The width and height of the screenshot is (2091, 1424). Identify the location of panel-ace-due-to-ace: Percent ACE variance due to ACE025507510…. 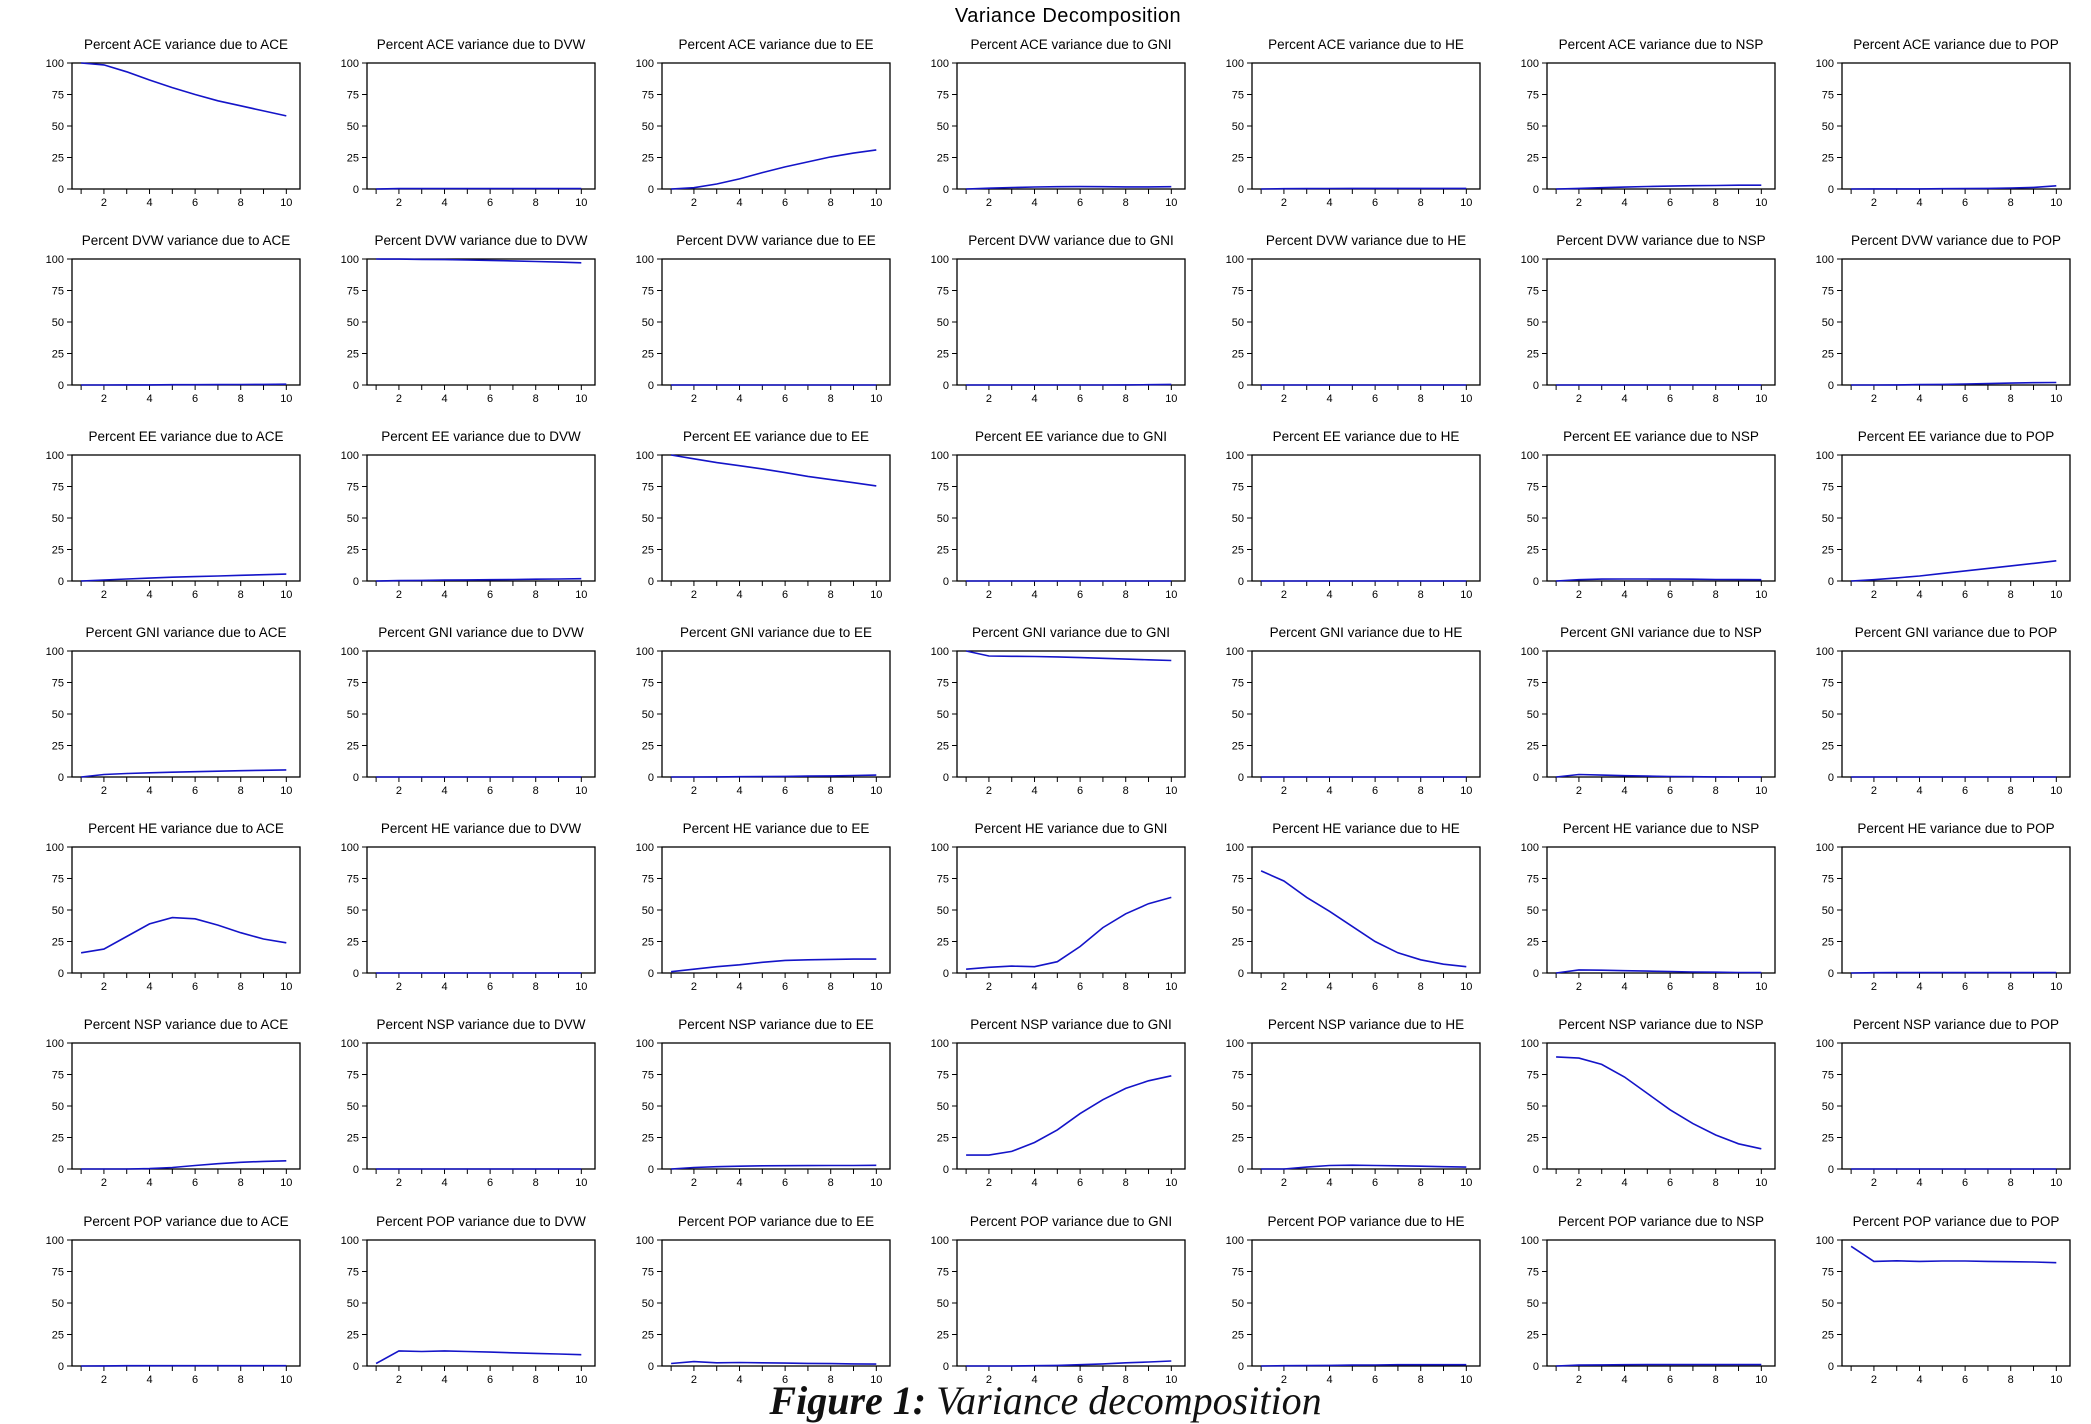
(173, 123).